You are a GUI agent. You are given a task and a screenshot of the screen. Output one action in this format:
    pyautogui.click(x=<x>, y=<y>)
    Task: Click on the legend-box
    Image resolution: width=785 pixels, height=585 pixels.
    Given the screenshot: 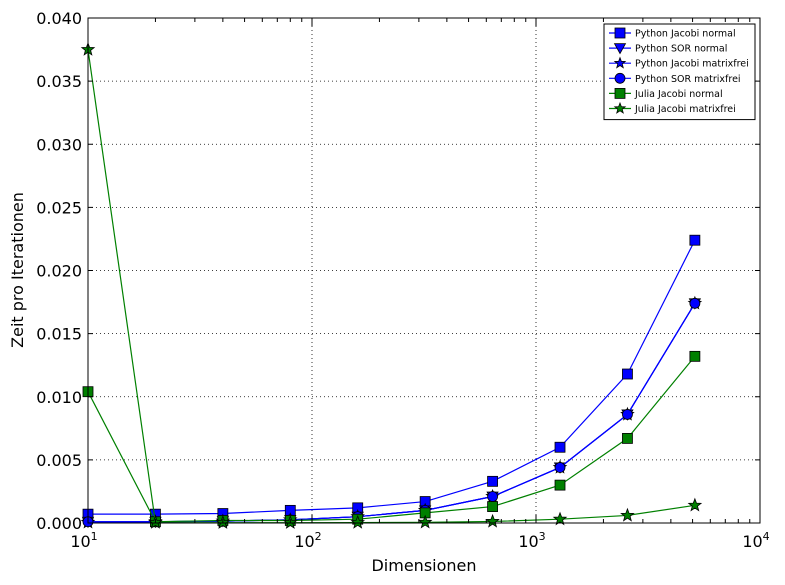 What is the action you would take?
    pyautogui.click(x=679, y=72)
    